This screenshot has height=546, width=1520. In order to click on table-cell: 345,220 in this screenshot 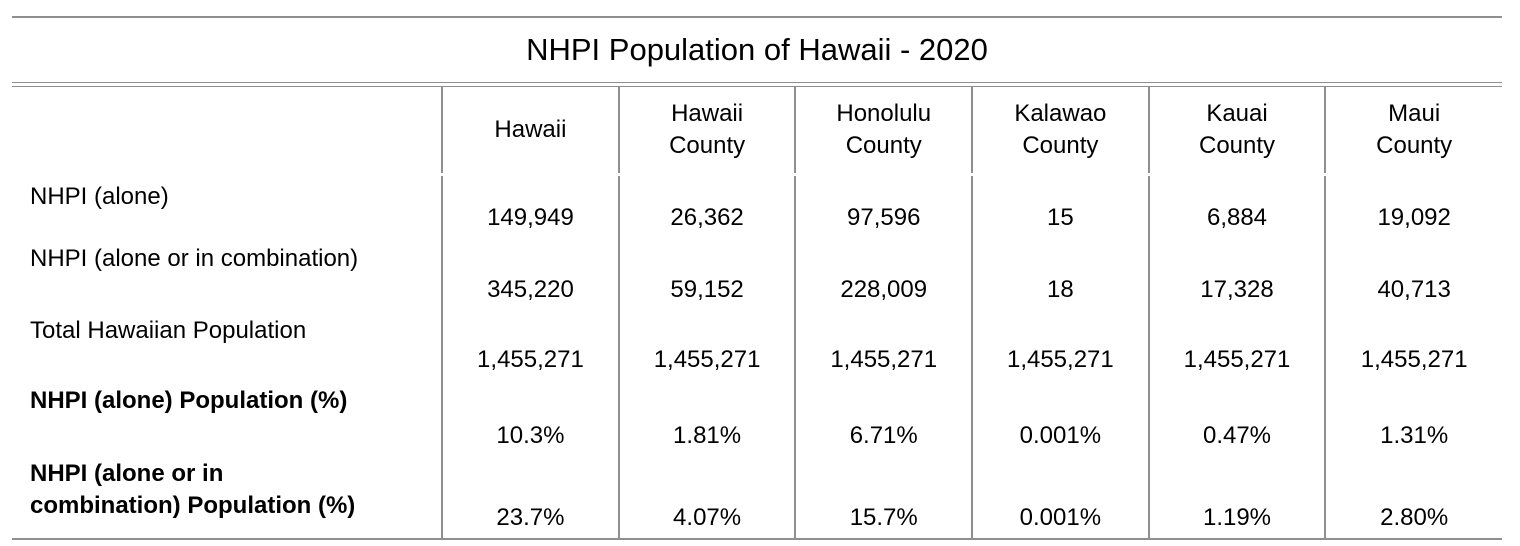, I will do `click(530, 274)`.